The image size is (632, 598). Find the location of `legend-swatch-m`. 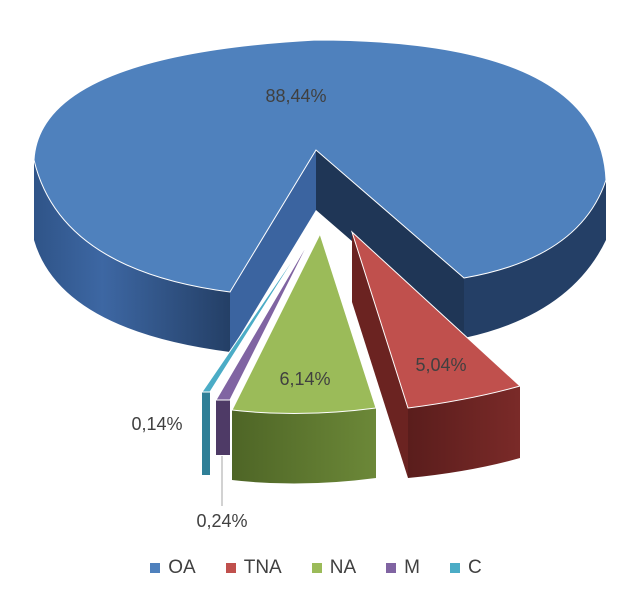

legend-swatch-m is located at coordinates (391, 568).